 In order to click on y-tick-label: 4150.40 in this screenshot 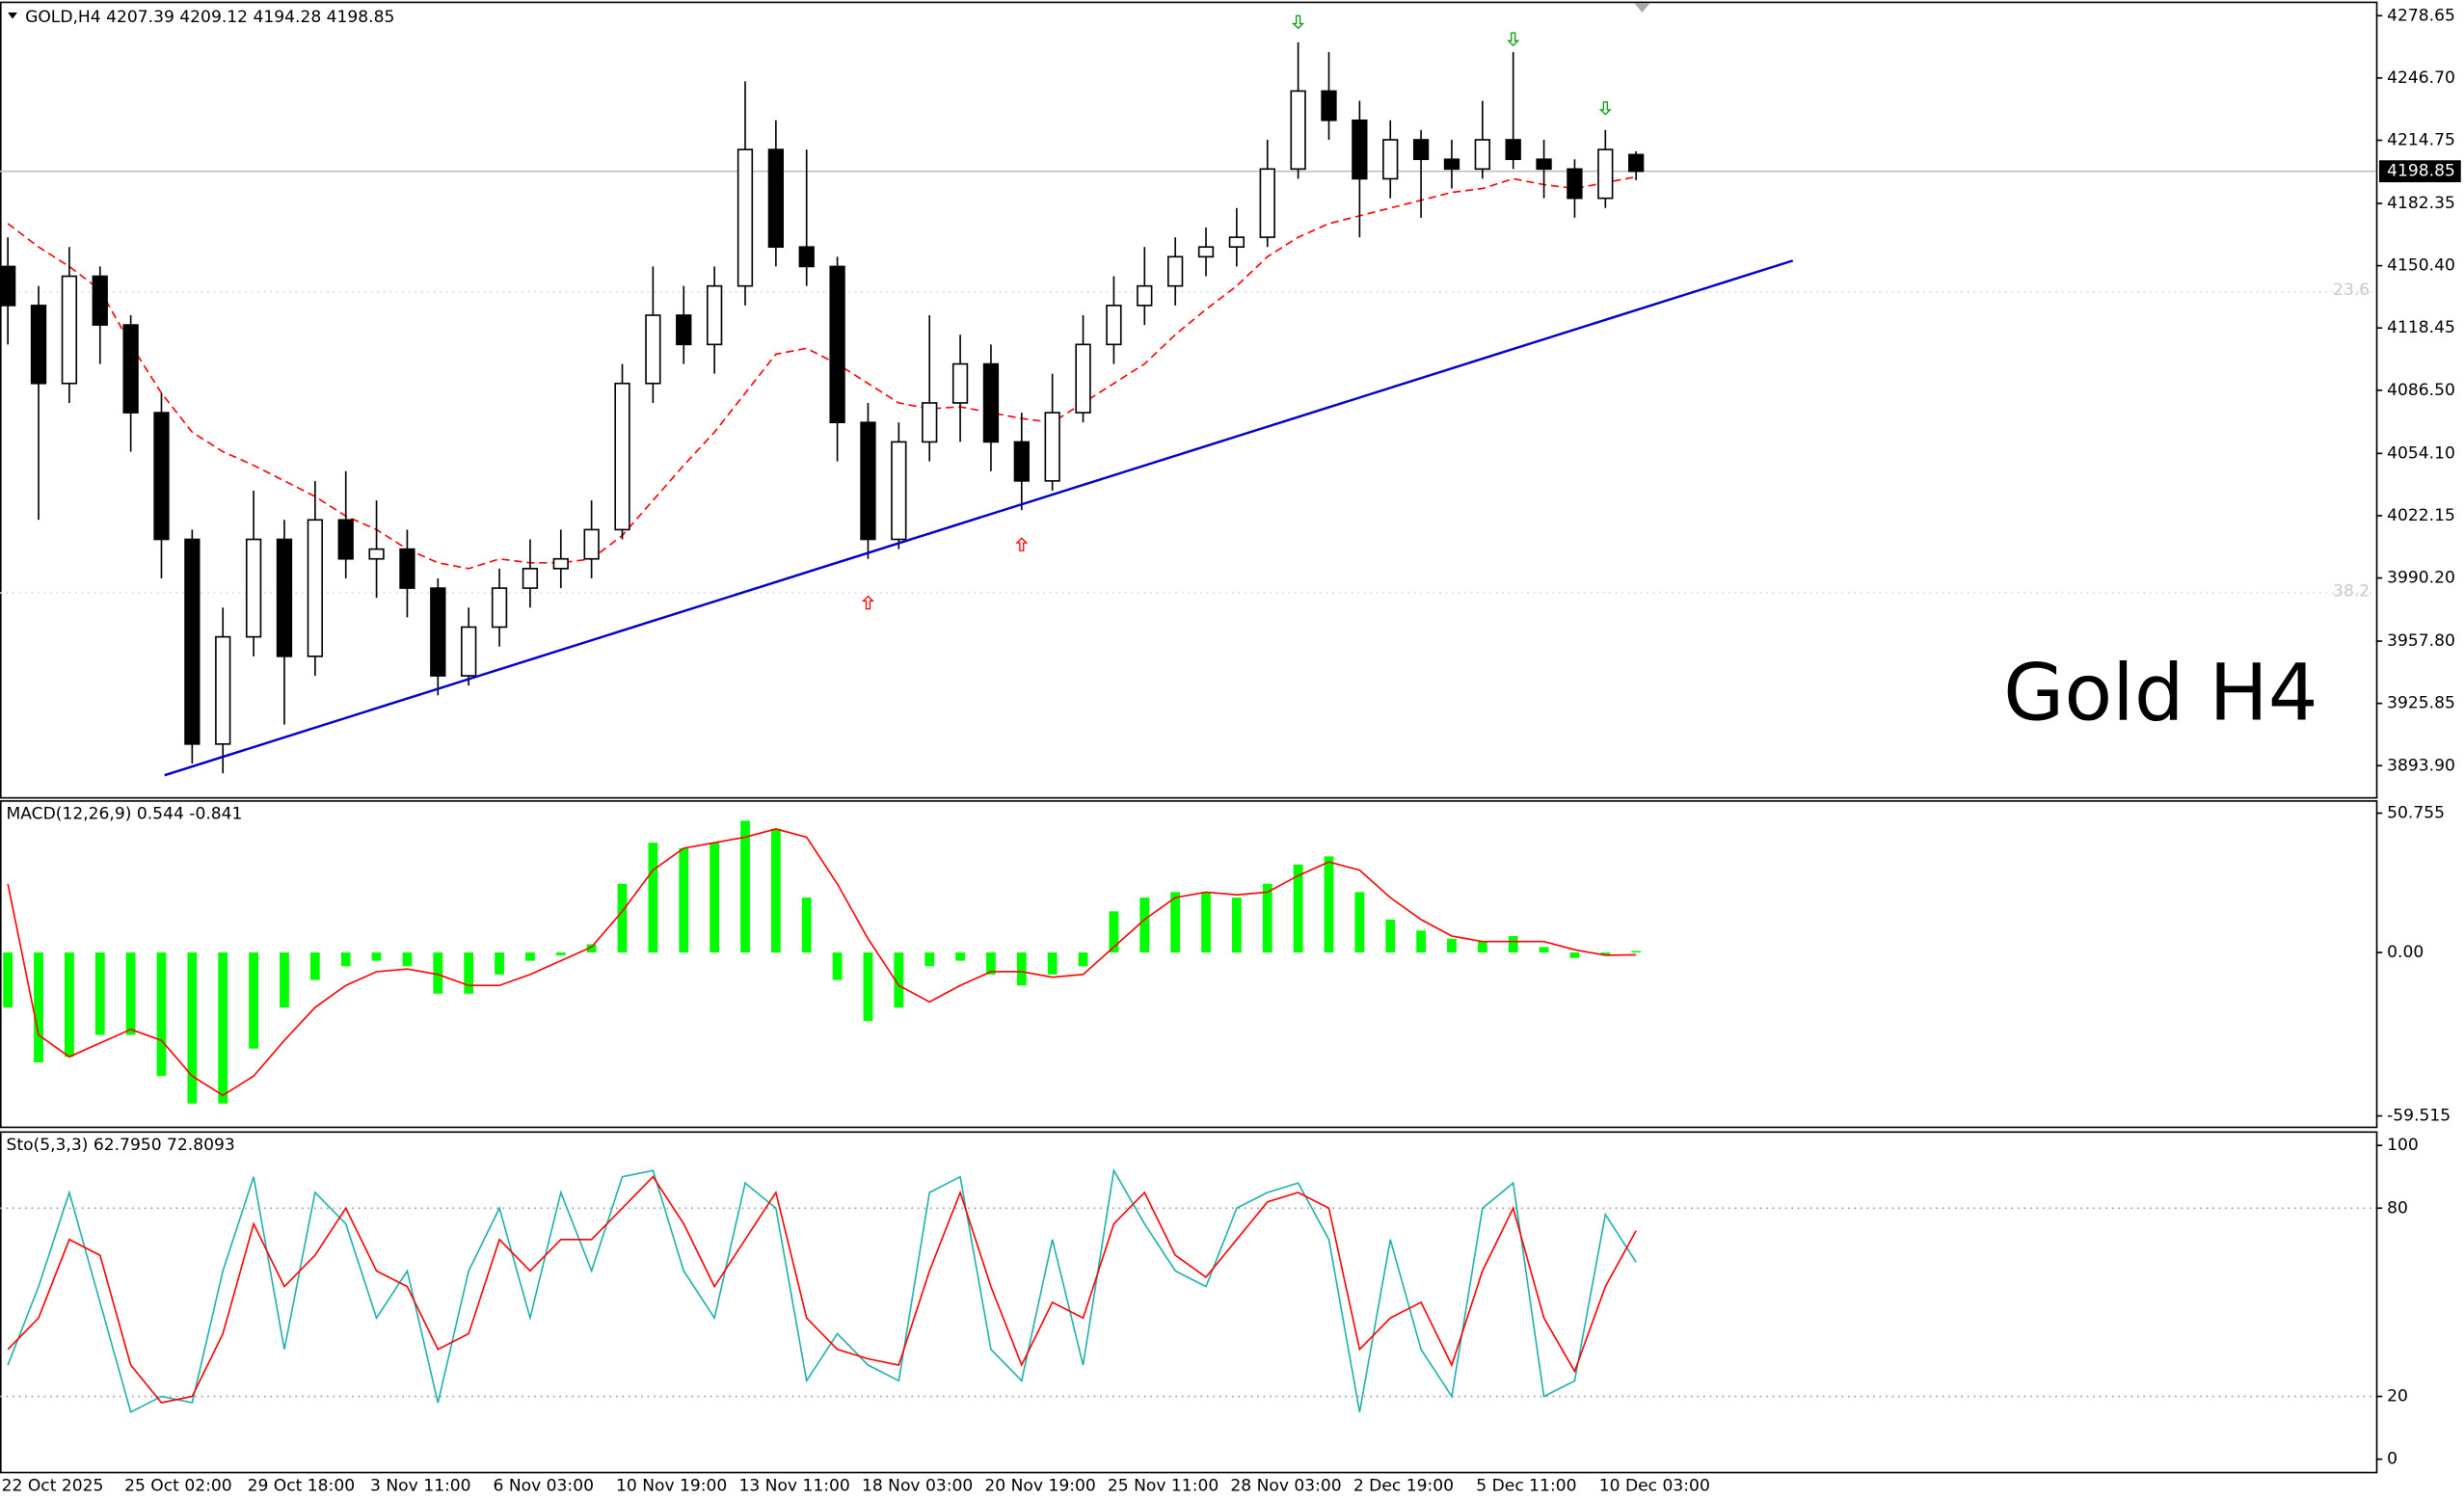, I will do `click(2421, 266)`.